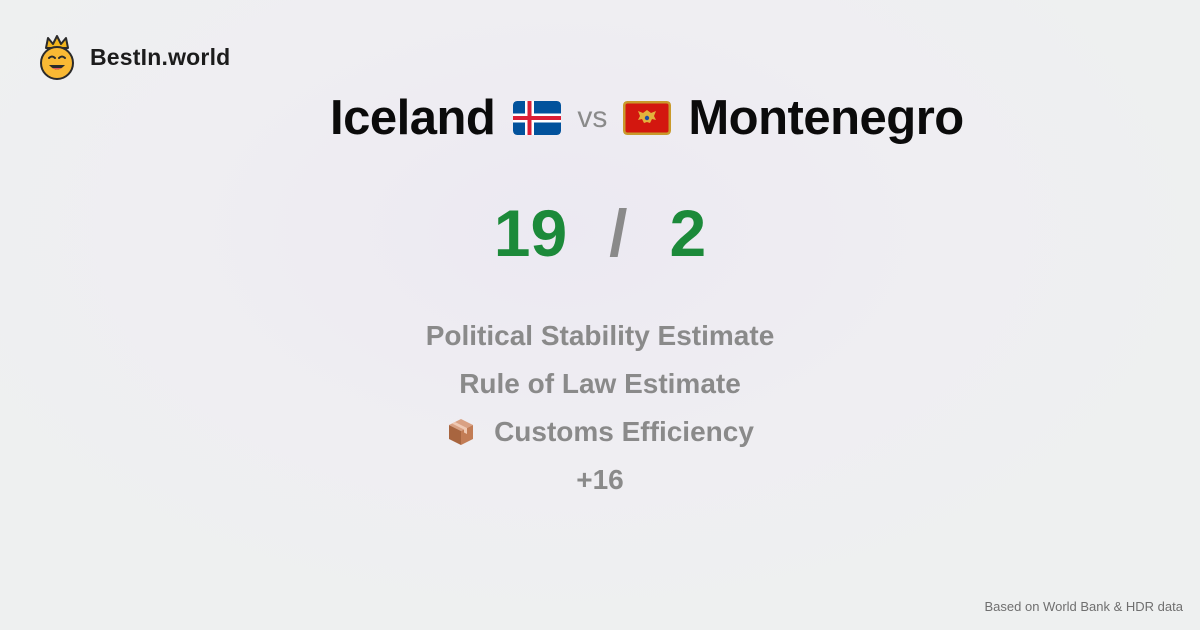  Describe the element at coordinates (537, 118) in the screenshot. I see `iceland-flag-icon` at that location.